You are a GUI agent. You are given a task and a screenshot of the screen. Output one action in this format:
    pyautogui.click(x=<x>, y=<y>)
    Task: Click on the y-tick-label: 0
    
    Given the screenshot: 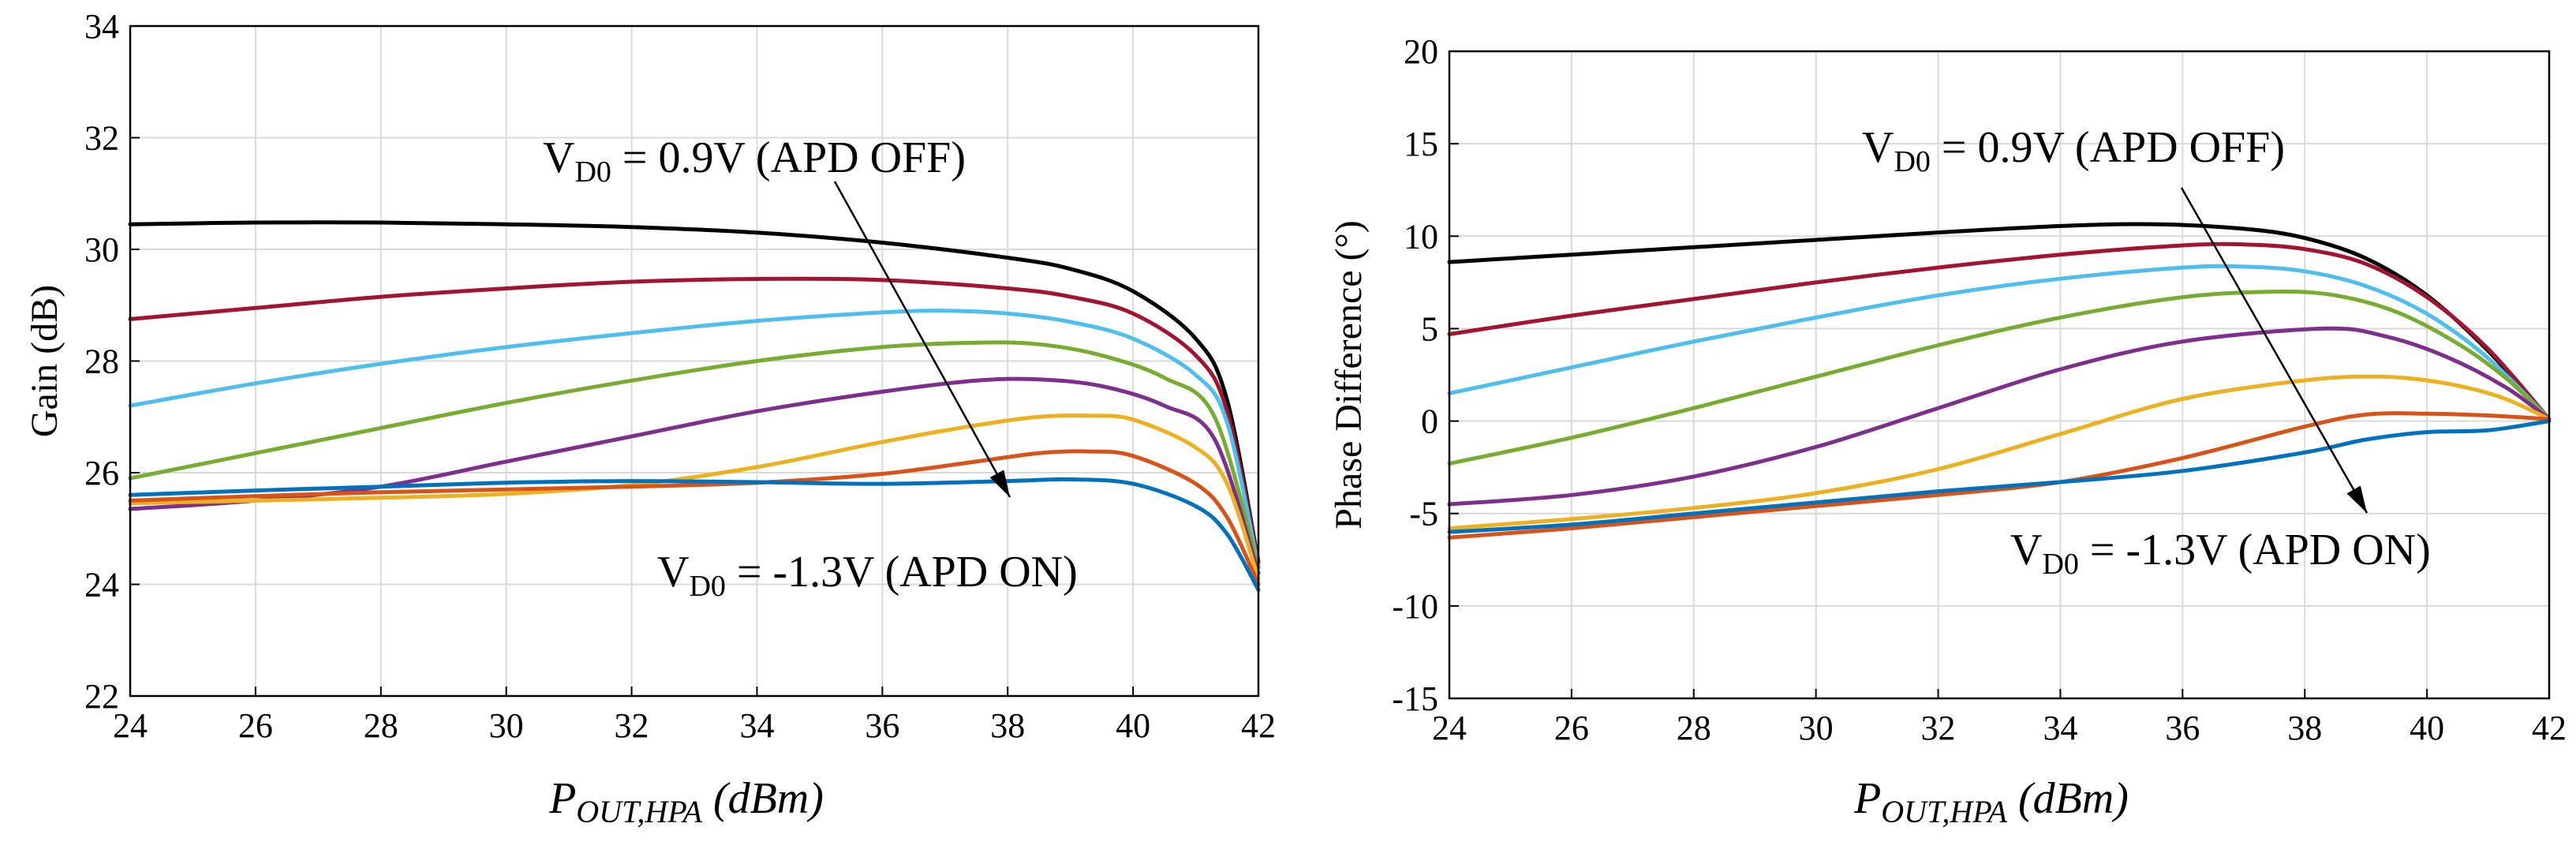 What is the action you would take?
    pyautogui.click(x=1429, y=421)
    